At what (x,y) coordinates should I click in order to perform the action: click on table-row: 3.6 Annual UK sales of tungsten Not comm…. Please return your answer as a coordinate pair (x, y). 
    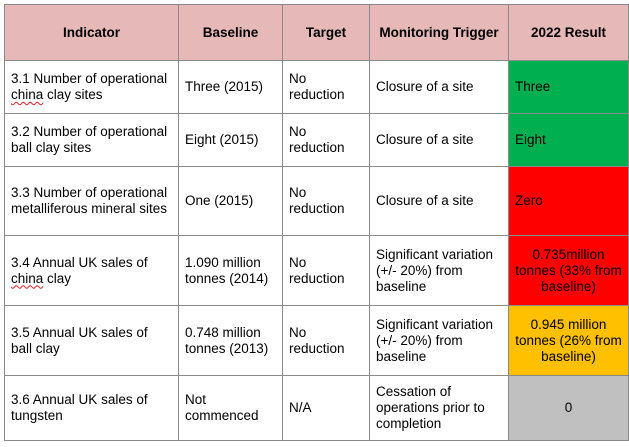
    Looking at the image, I should click on (316, 408).